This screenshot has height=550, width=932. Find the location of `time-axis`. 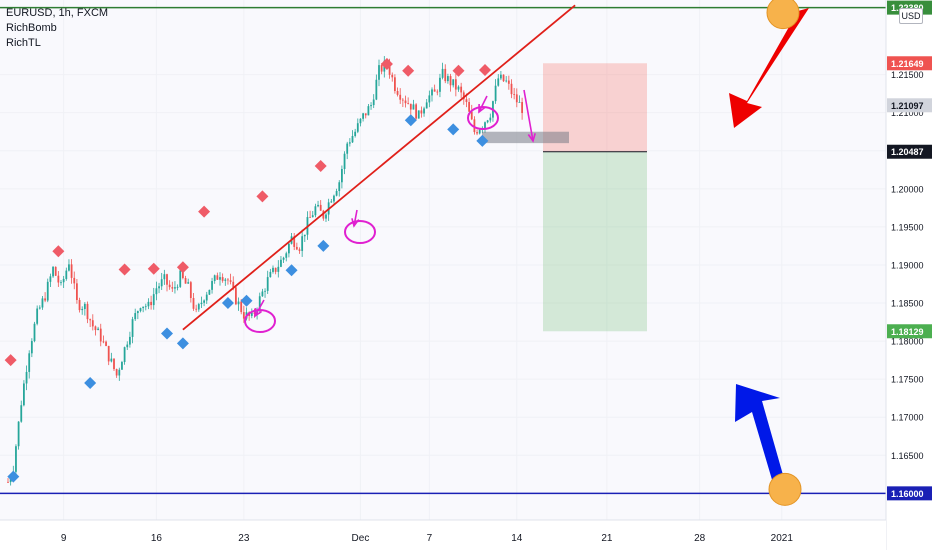

time-axis is located at coordinates (443, 535).